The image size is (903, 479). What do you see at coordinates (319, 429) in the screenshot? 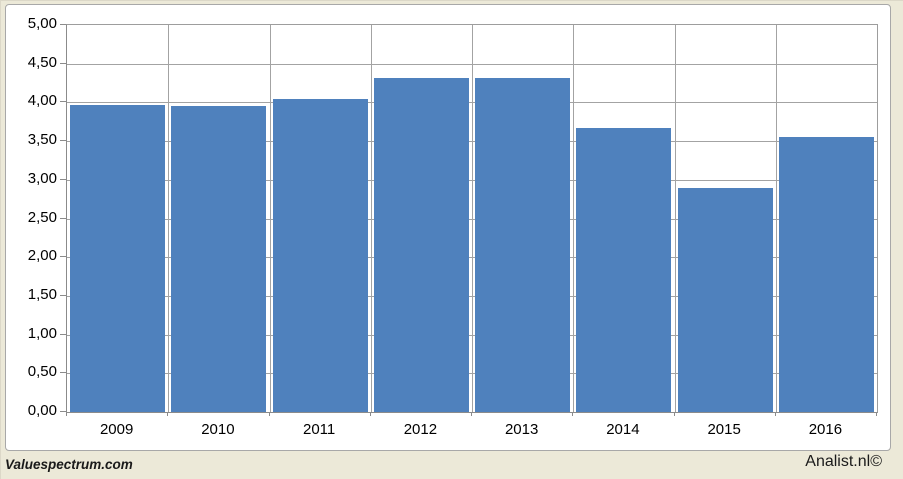
I see `x-category-label: 2011` at bounding box center [319, 429].